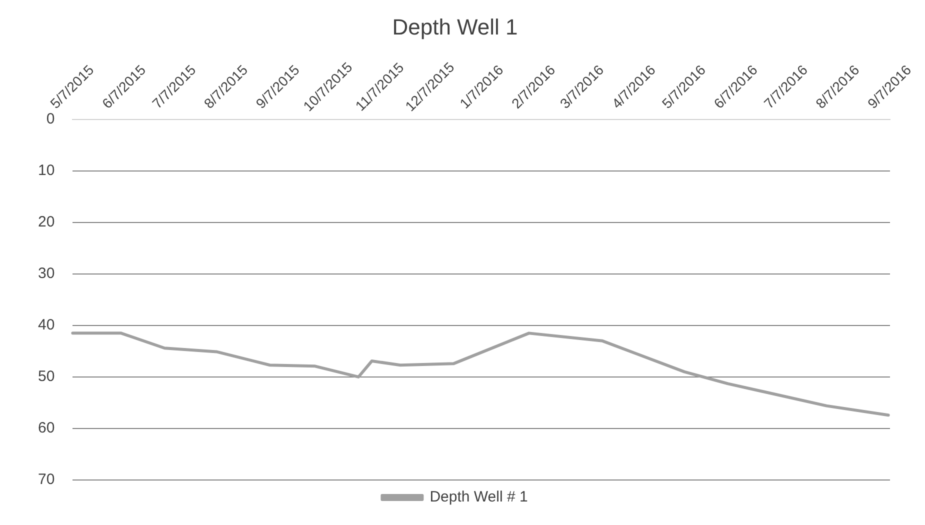 The image size is (925, 525). What do you see at coordinates (46, 479) in the screenshot?
I see `y-tick-label: 70` at bounding box center [46, 479].